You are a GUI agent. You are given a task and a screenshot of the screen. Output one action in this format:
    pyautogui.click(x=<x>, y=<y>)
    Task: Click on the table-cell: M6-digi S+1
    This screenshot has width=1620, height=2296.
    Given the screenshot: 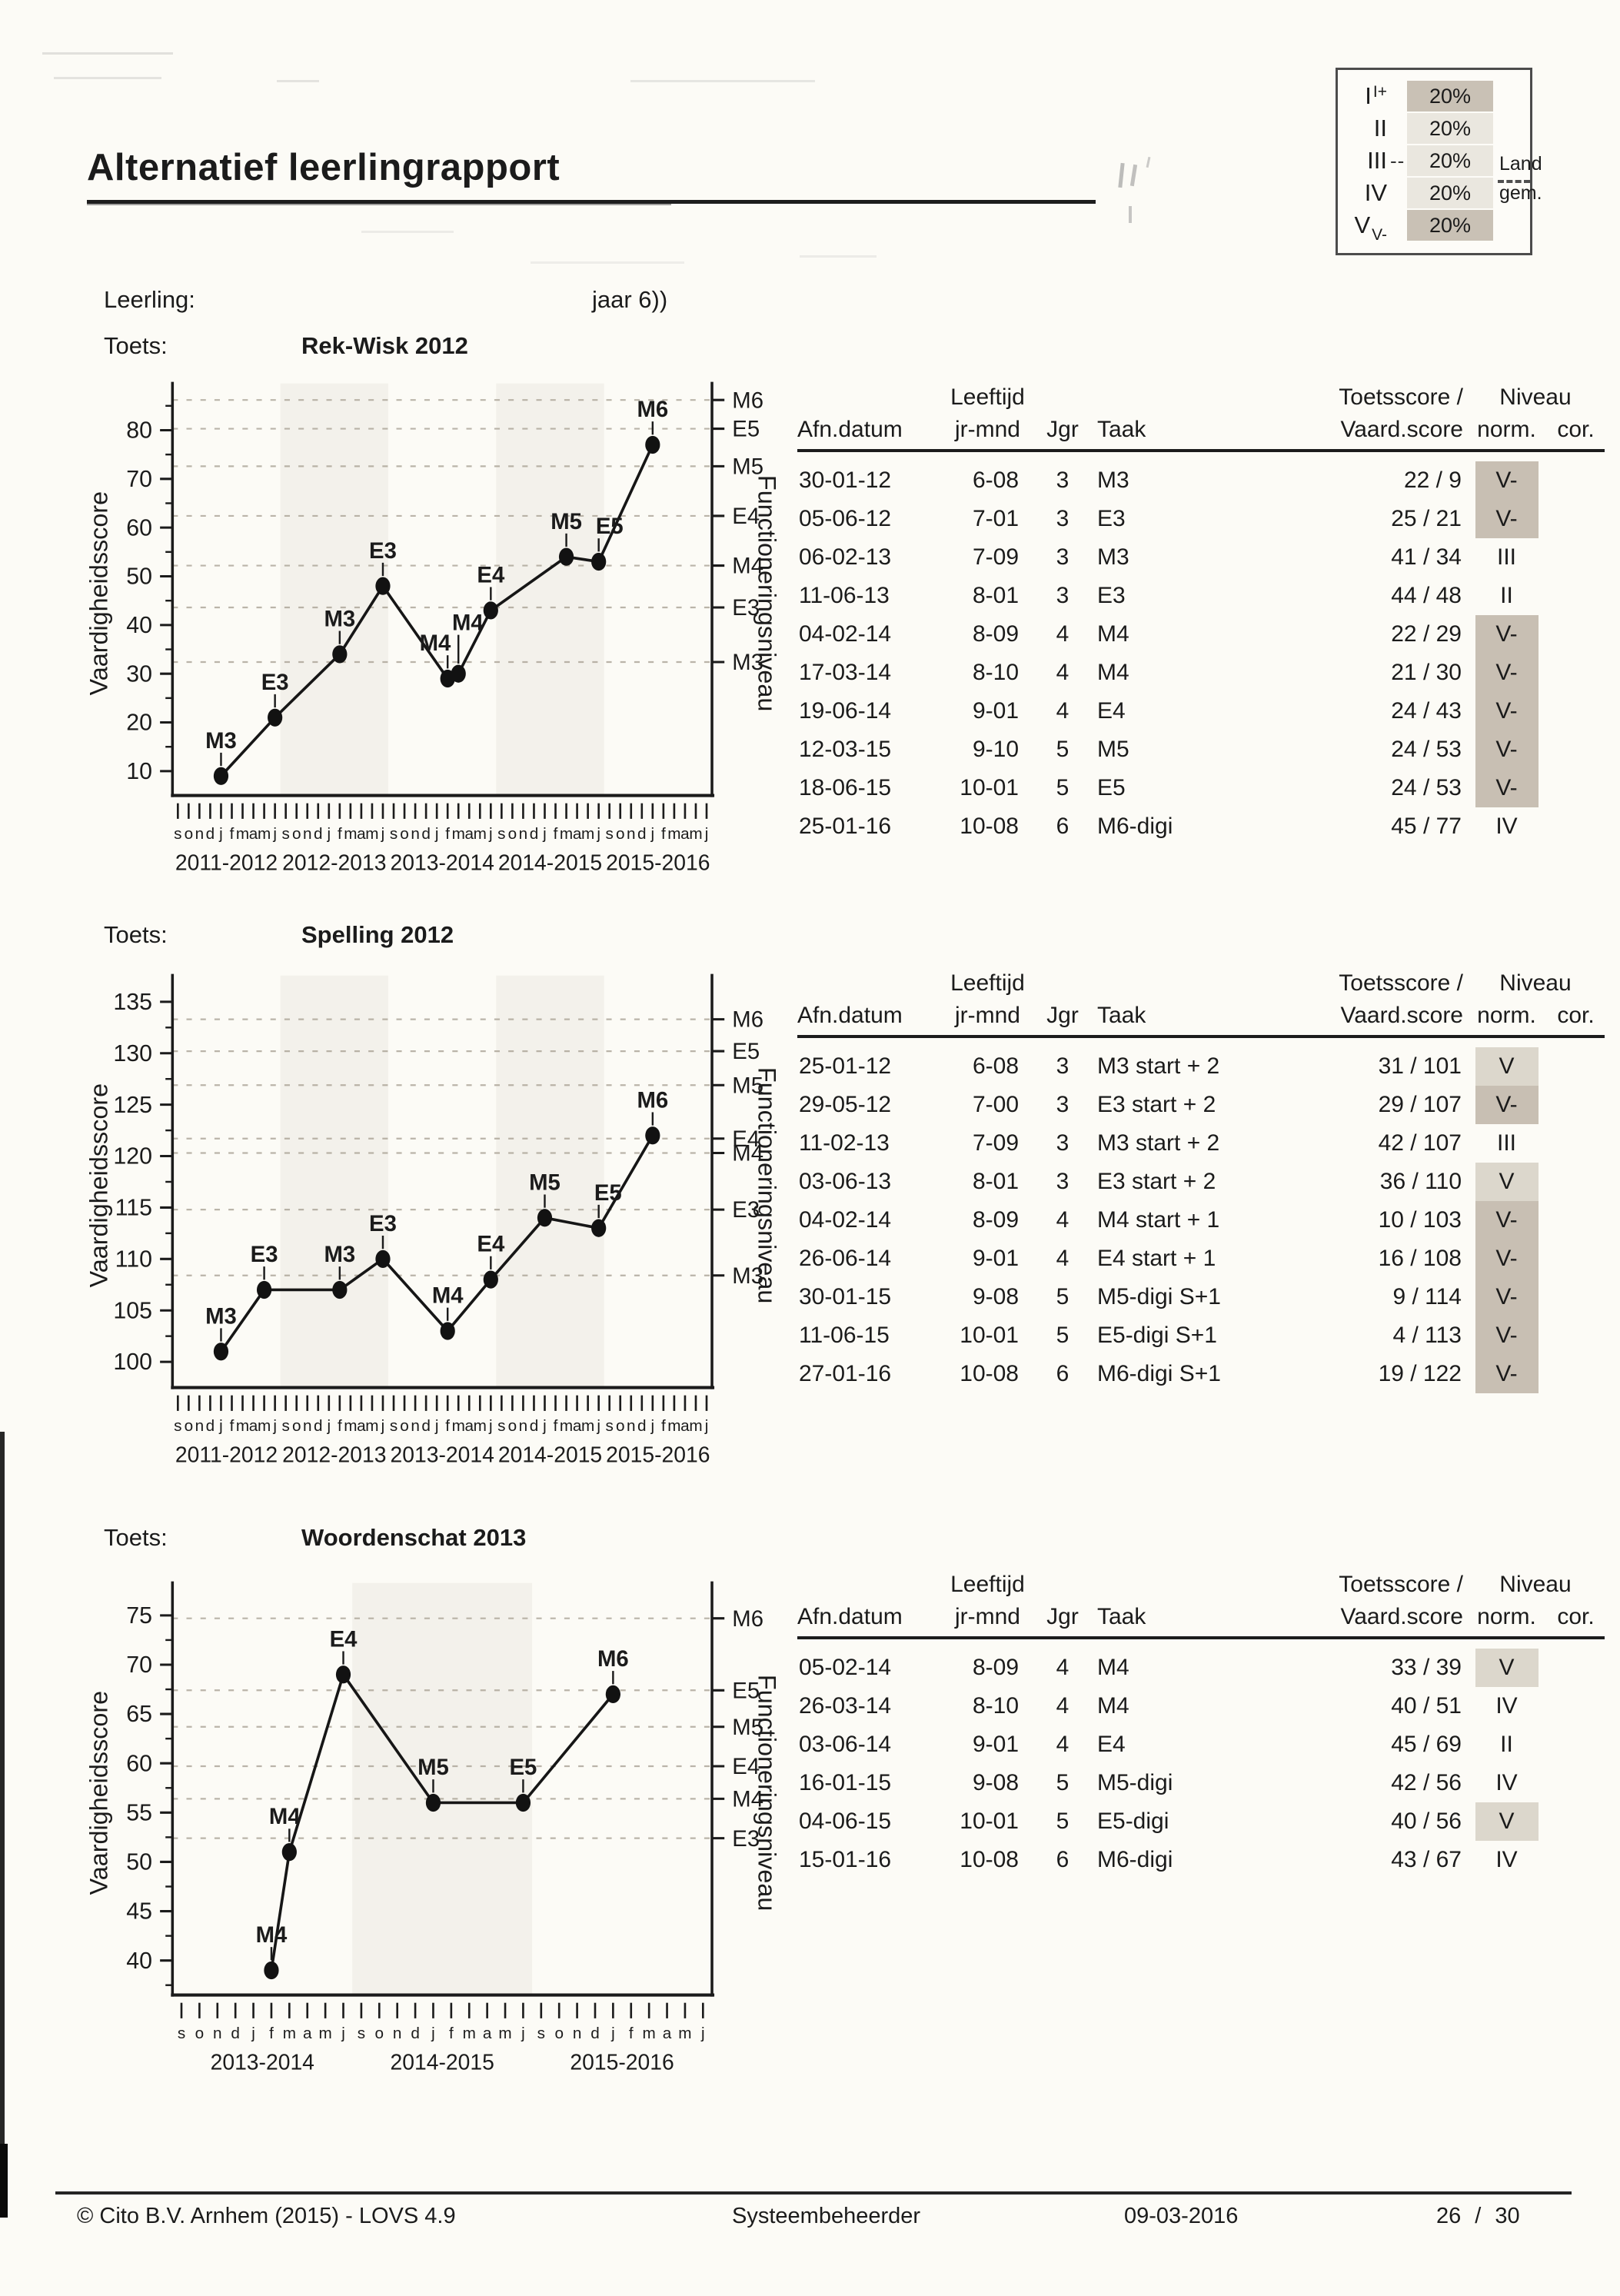 What is the action you would take?
    pyautogui.click(x=1159, y=1373)
    